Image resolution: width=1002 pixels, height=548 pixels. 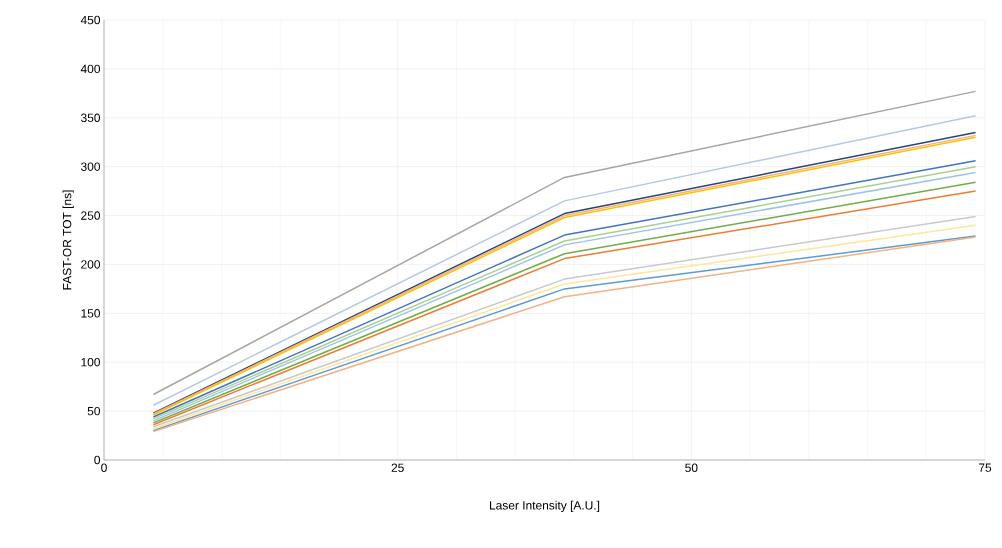 I want to click on y-tick-label: 100, so click(x=91, y=362).